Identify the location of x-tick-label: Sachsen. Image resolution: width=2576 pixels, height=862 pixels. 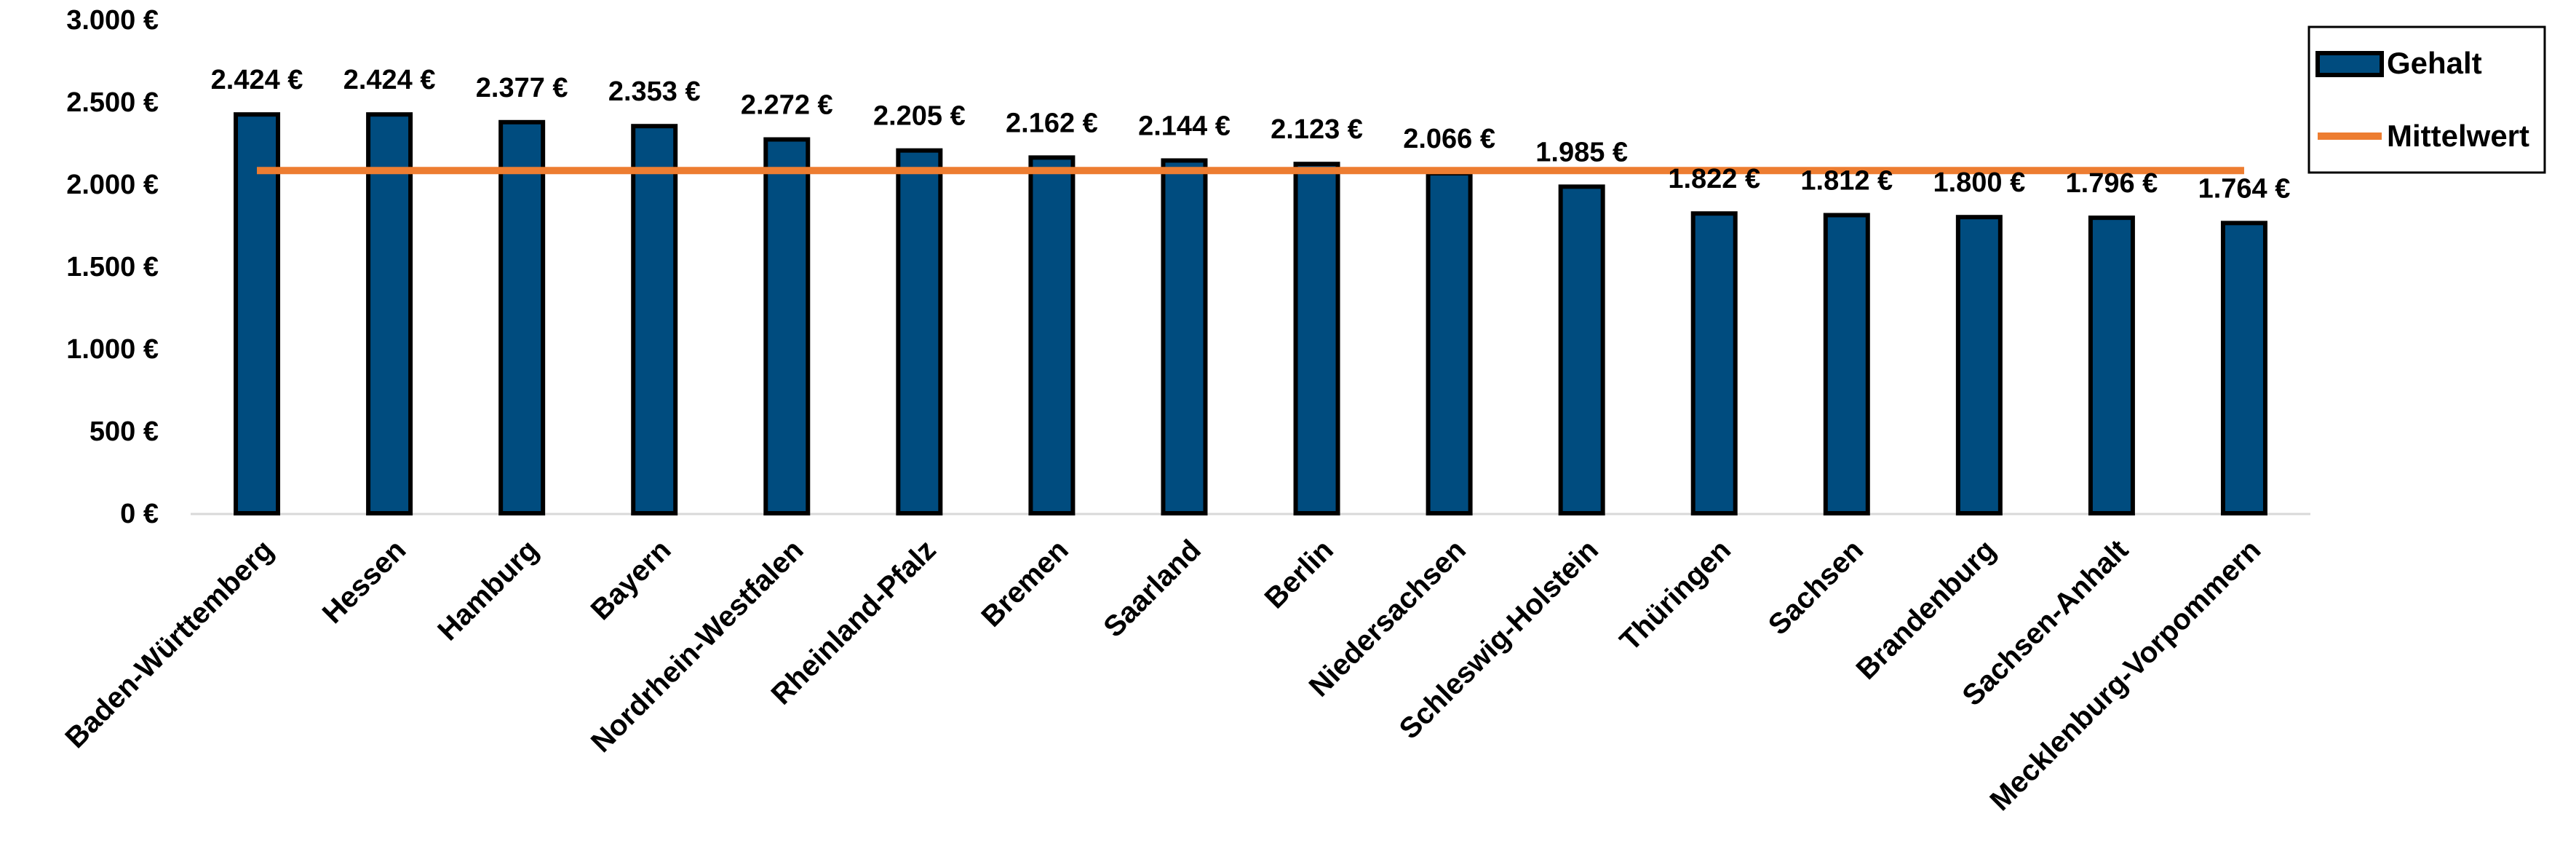
(1815, 587).